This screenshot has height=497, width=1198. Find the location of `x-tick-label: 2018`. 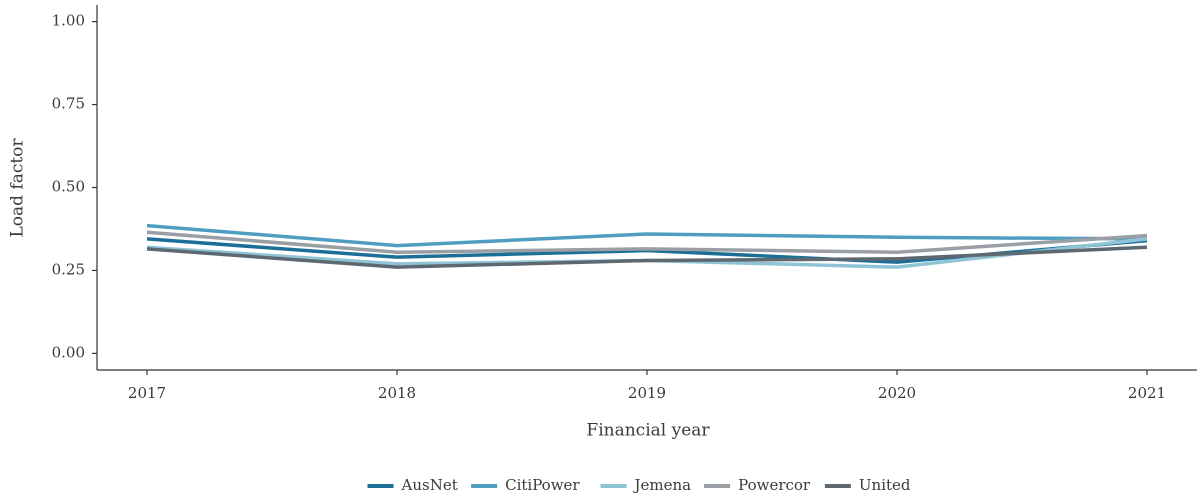

x-tick-label: 2018 is located at coordinates (397, 393).